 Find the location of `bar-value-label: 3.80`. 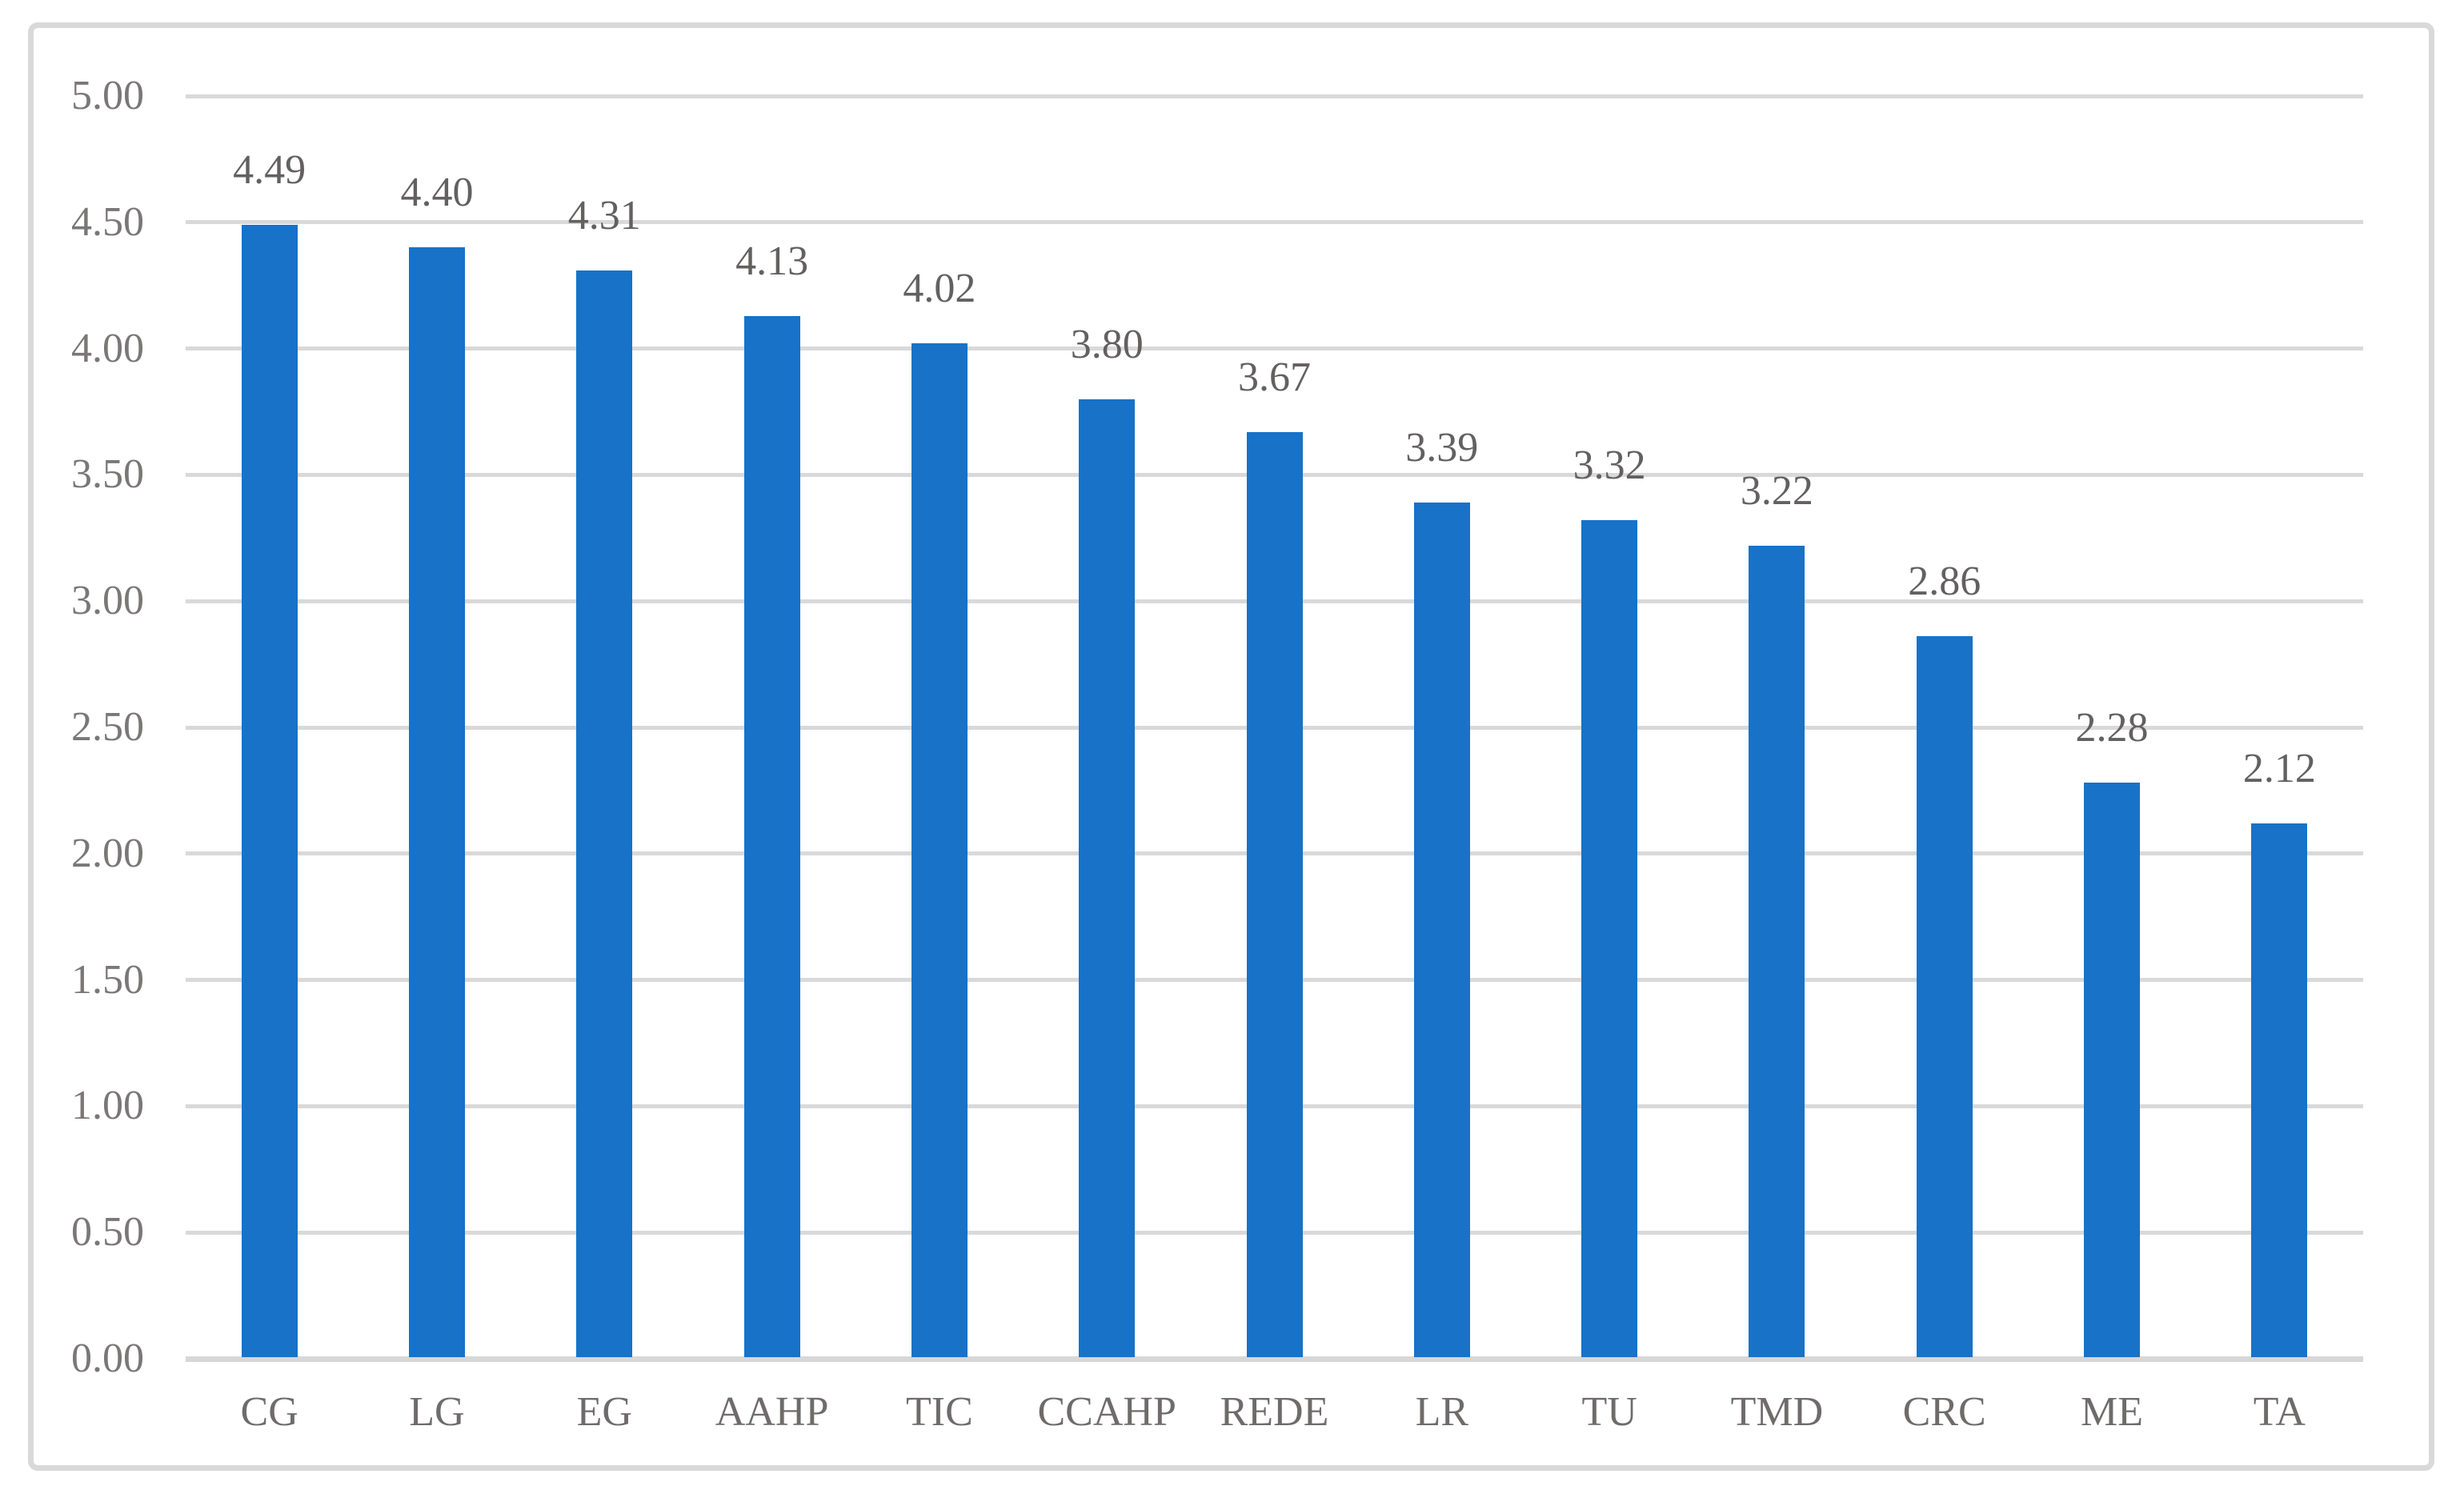

bar-value-label: 3.80 is located at coordinates (1107, 344).